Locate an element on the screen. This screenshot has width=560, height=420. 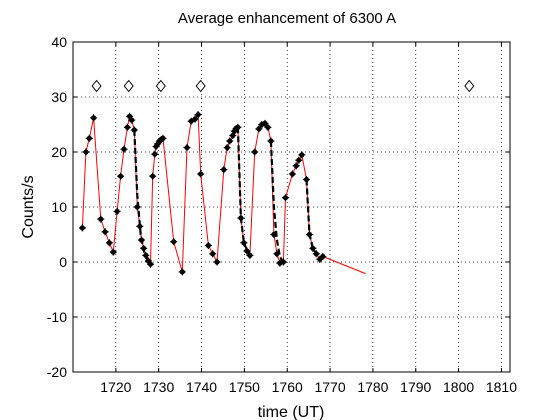
y-tick-label: -10 is located at coordinates (57, 317).